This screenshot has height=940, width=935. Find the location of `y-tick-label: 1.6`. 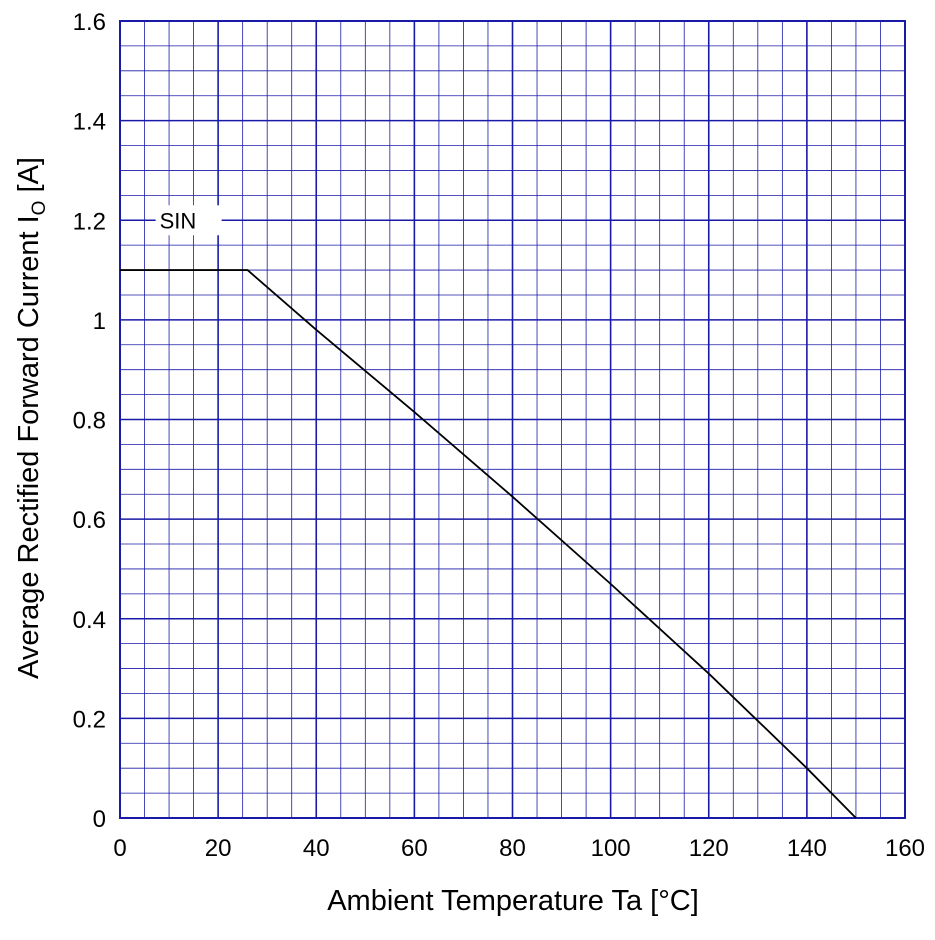

y-tick-label: 1.6 is located at coordinates (89, 22).